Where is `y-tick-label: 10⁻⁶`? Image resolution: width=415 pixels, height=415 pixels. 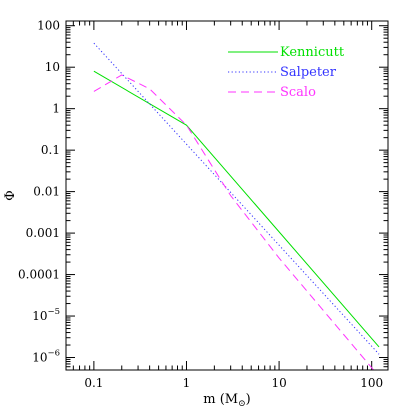 y-tick-label: 10⁻⁶ is located at coordinates (46, 357).